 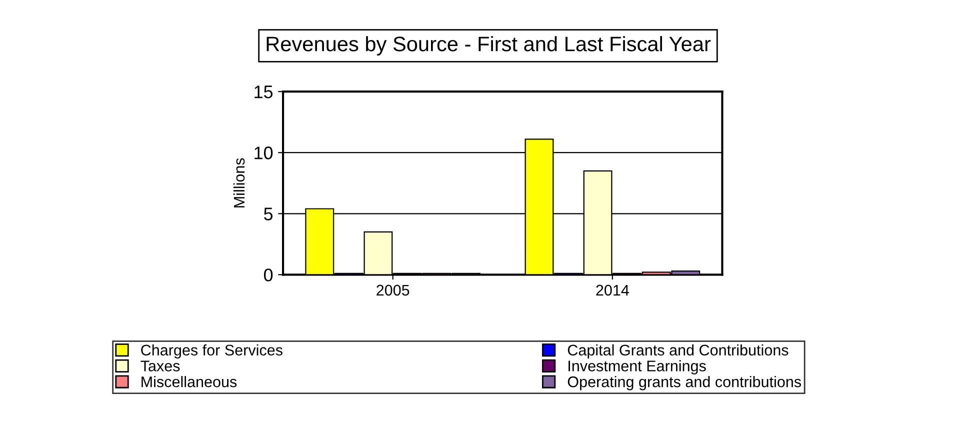 I want to click on chart-title: Revenues by Source - First and Last Fiscal Year, so click(x=488, y=46).